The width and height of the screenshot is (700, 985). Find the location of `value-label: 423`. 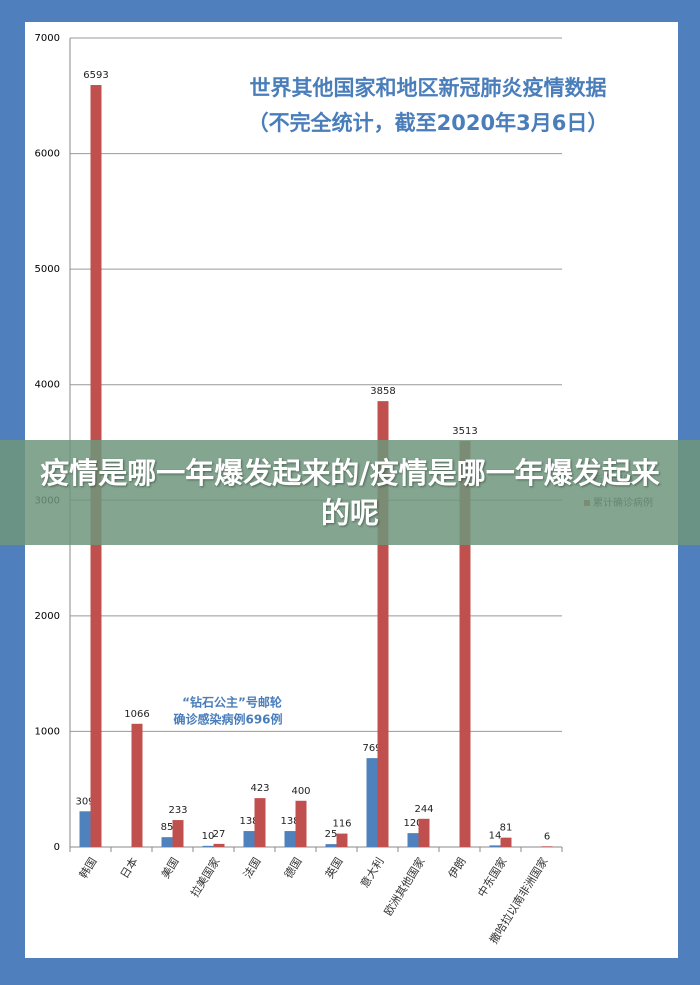

value-label: 423 is located at coordinates (259, 788).